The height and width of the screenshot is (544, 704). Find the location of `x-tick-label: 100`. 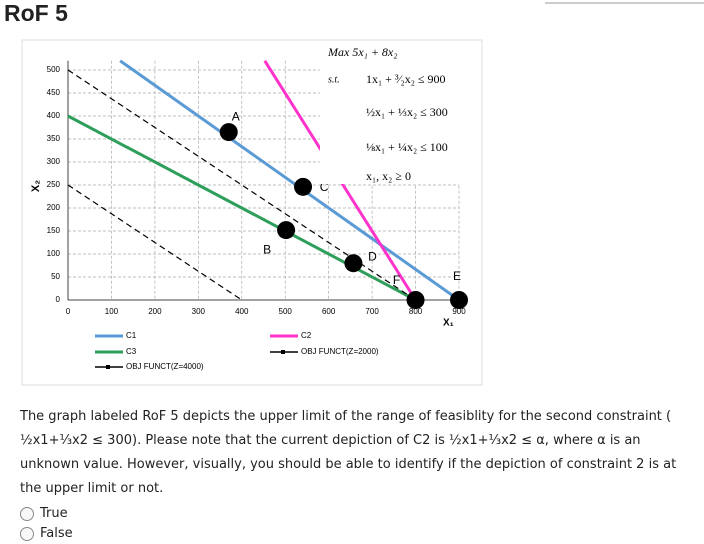

x-tick-label: 100 is located at coordinates (112, 311).